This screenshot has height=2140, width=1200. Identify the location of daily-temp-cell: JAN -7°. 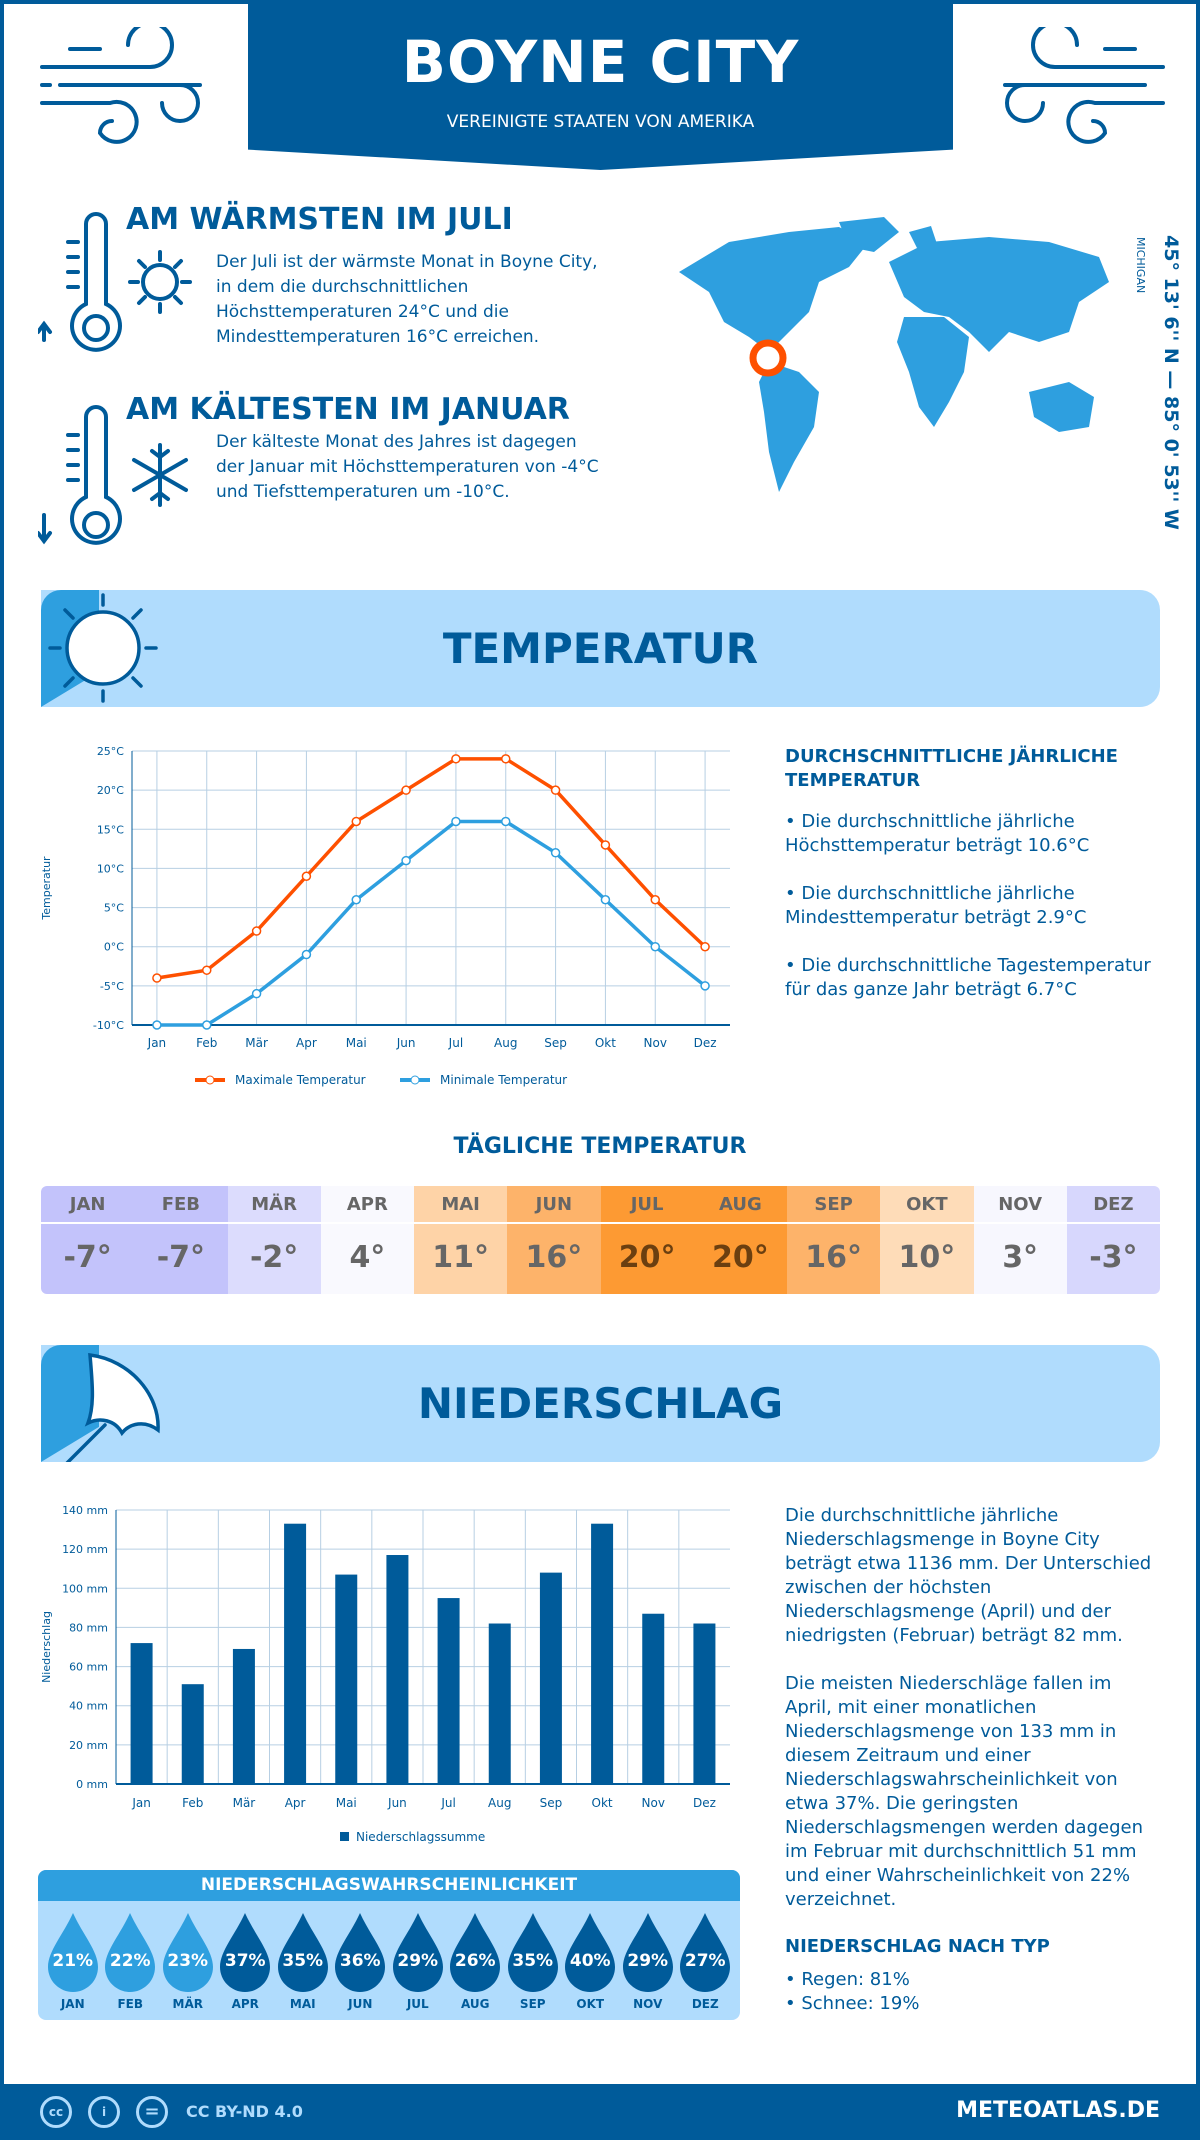
(88, 1240).